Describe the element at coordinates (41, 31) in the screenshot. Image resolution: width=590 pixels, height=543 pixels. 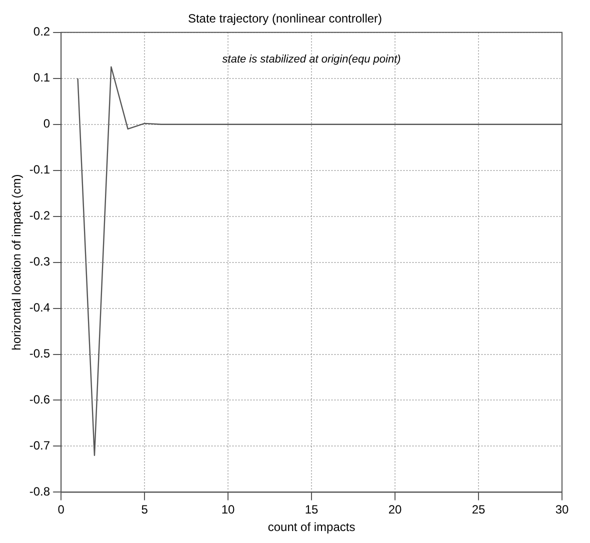
I see `y-tick-label: 0.2` at that location.